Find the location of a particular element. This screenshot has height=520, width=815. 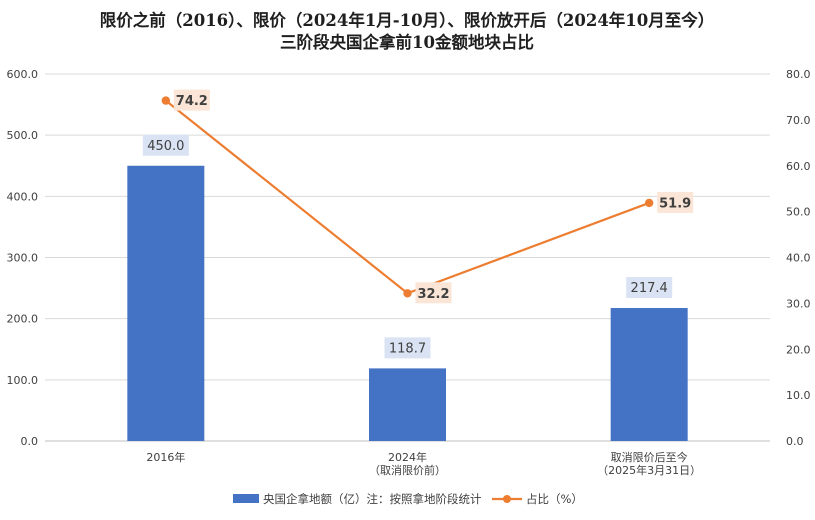

legend-swatch-bar is located at coordinates (246, 498).